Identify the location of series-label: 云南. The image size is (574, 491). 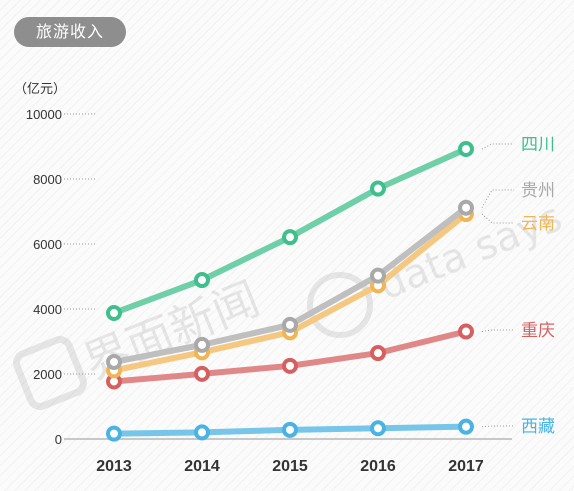
(538, 224).